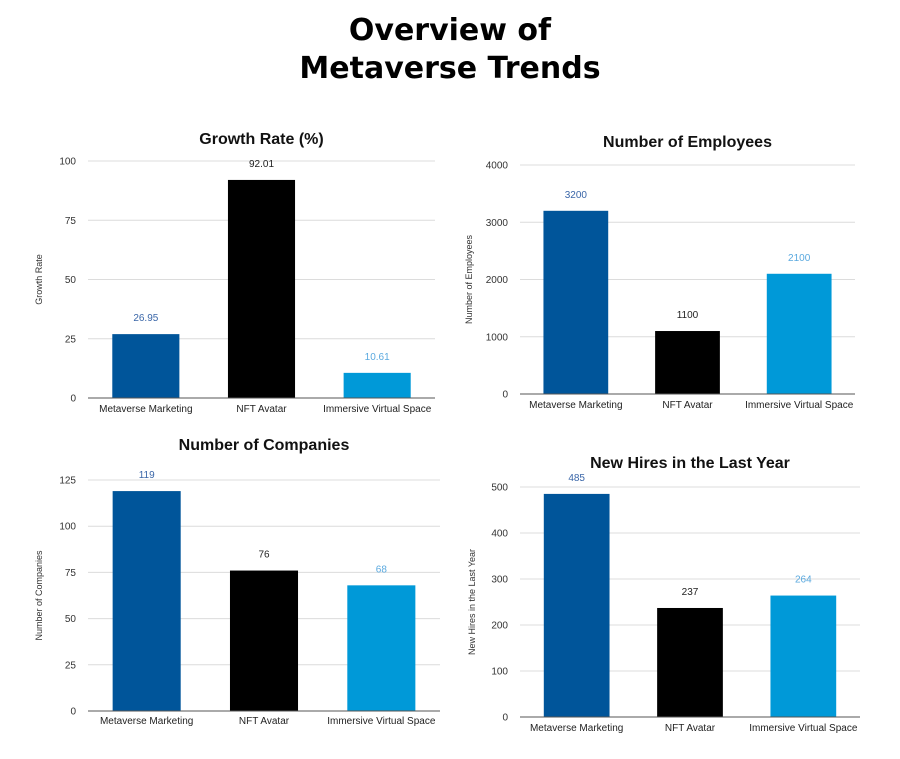 Image resolution: width=900 pixels, height=759 pixels. Describe the element at coordinates (450, 68) in the screenshot. I see `page-title-line-2: Metaverse Trends` at that location.